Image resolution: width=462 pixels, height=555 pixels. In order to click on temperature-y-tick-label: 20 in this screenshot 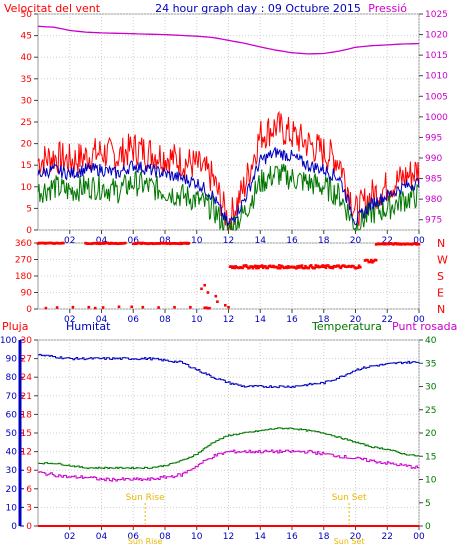, I will do `click(431, 434)`.